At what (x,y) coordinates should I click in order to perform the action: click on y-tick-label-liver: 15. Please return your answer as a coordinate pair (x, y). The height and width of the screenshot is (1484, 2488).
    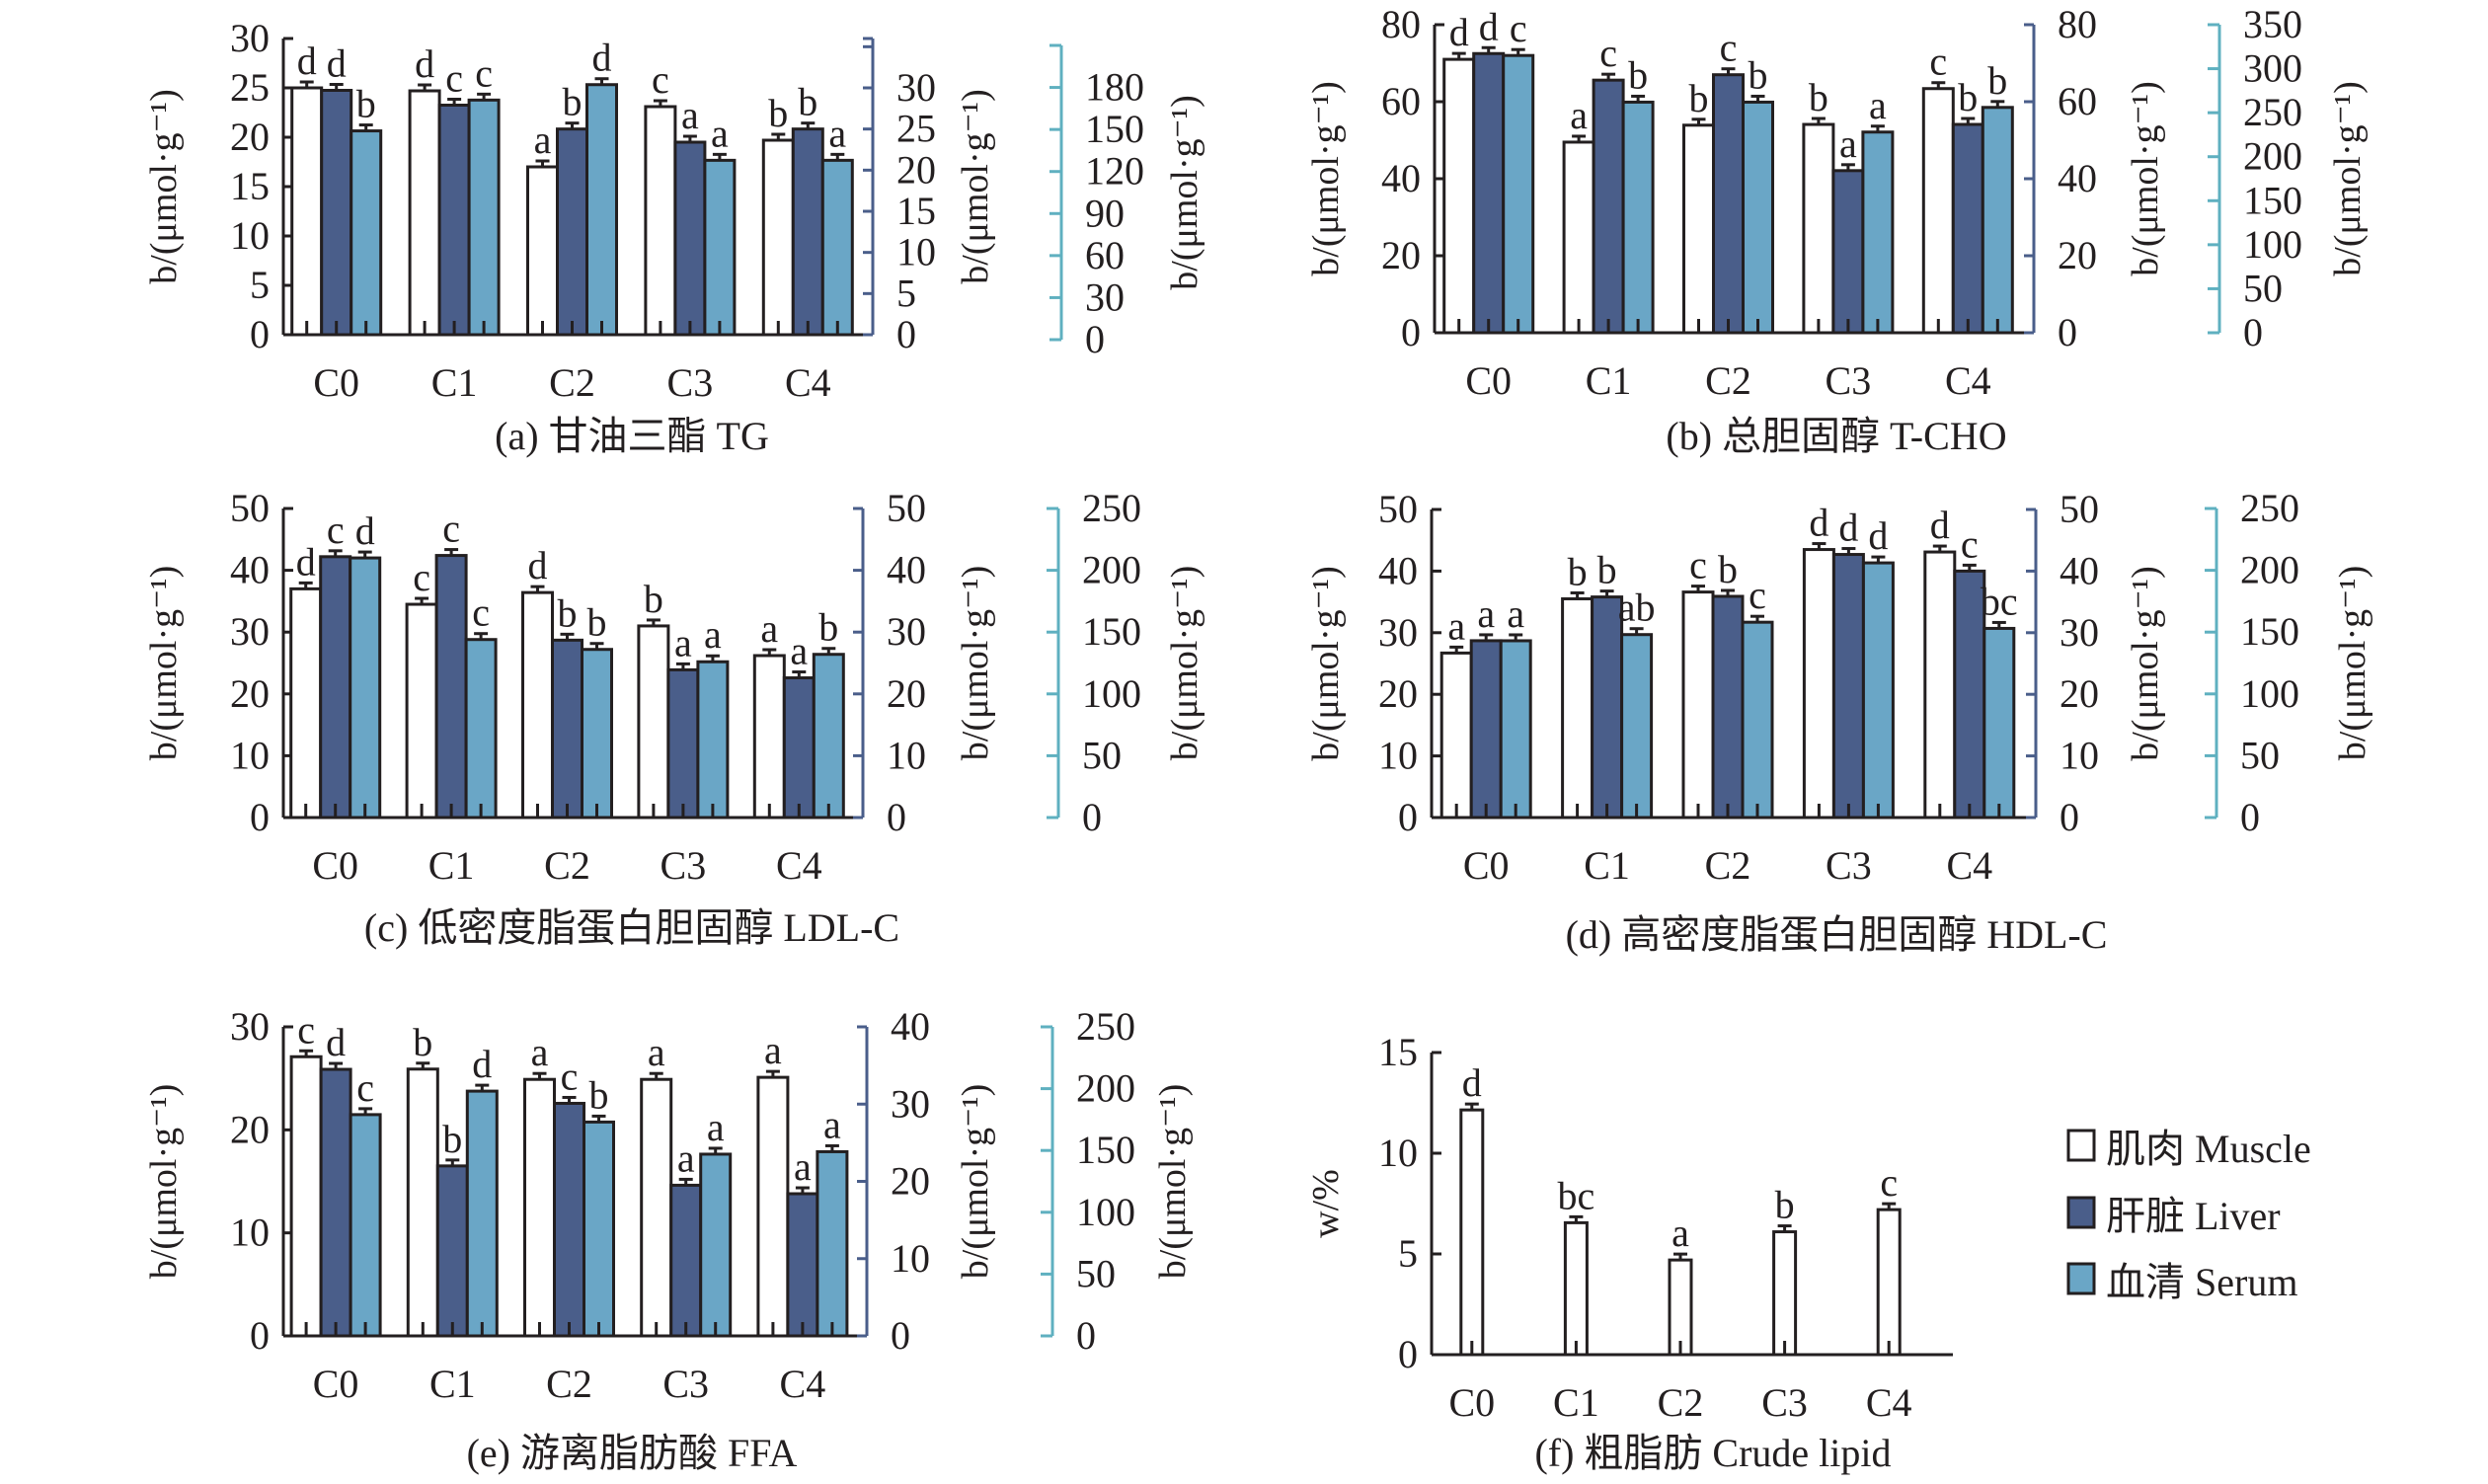
    Looking at the image, I should click on (916, 211).